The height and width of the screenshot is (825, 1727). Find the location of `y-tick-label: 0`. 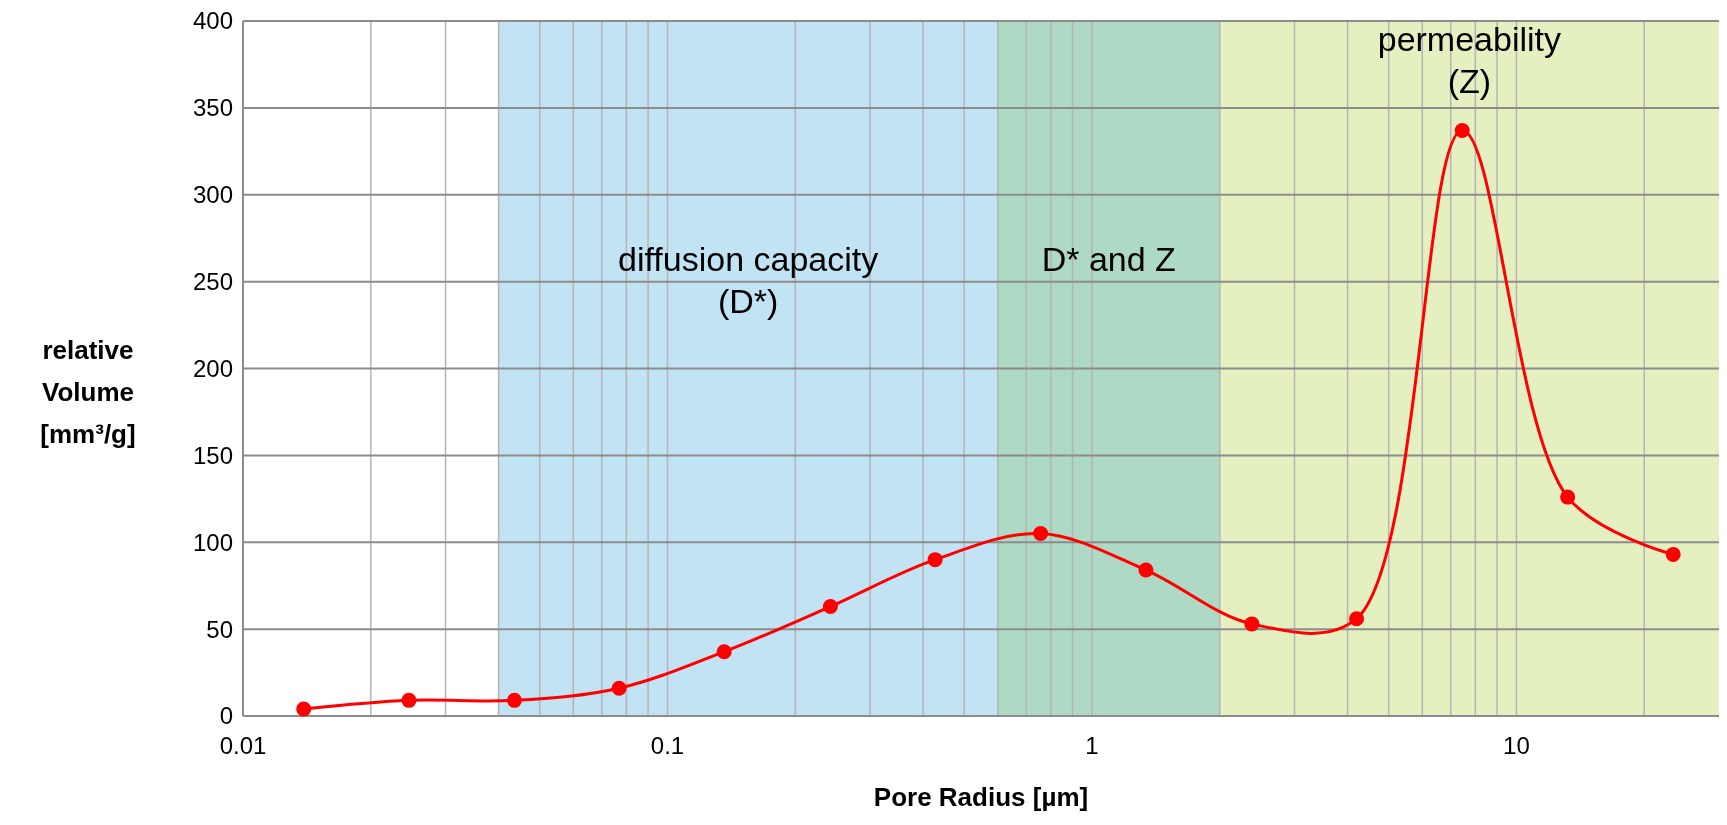

y-tick-label: 0 is located at coordinates (226, 716).